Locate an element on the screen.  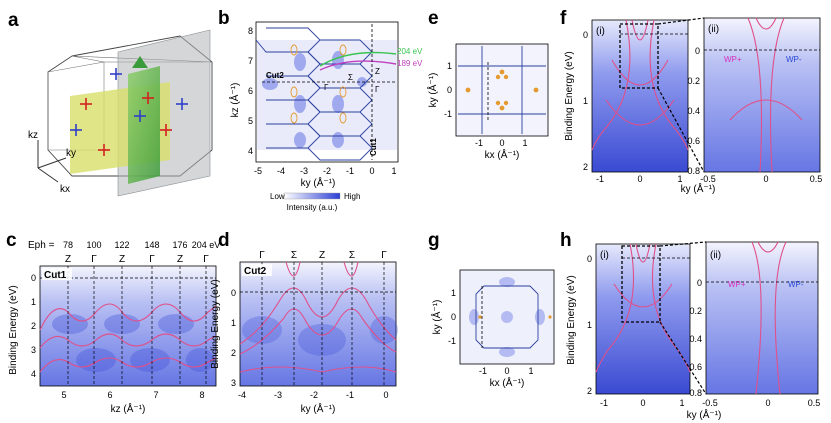
svg-text: -5 is located at coordinates (258, 171).